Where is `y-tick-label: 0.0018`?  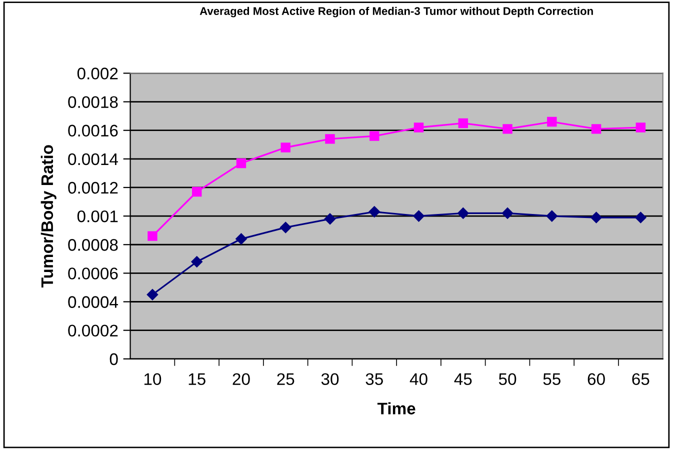 y-tick-label: 0.0018 is located at coordinates (93, 102).